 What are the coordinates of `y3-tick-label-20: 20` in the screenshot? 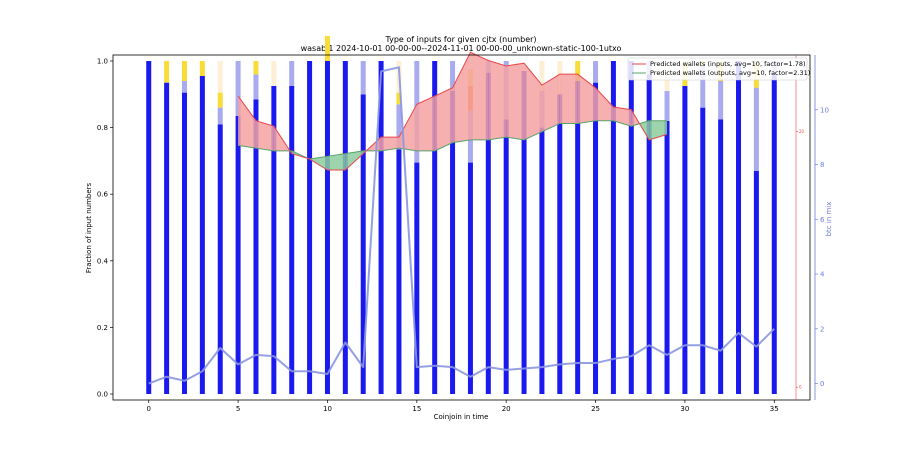 It's located at (802, 131).